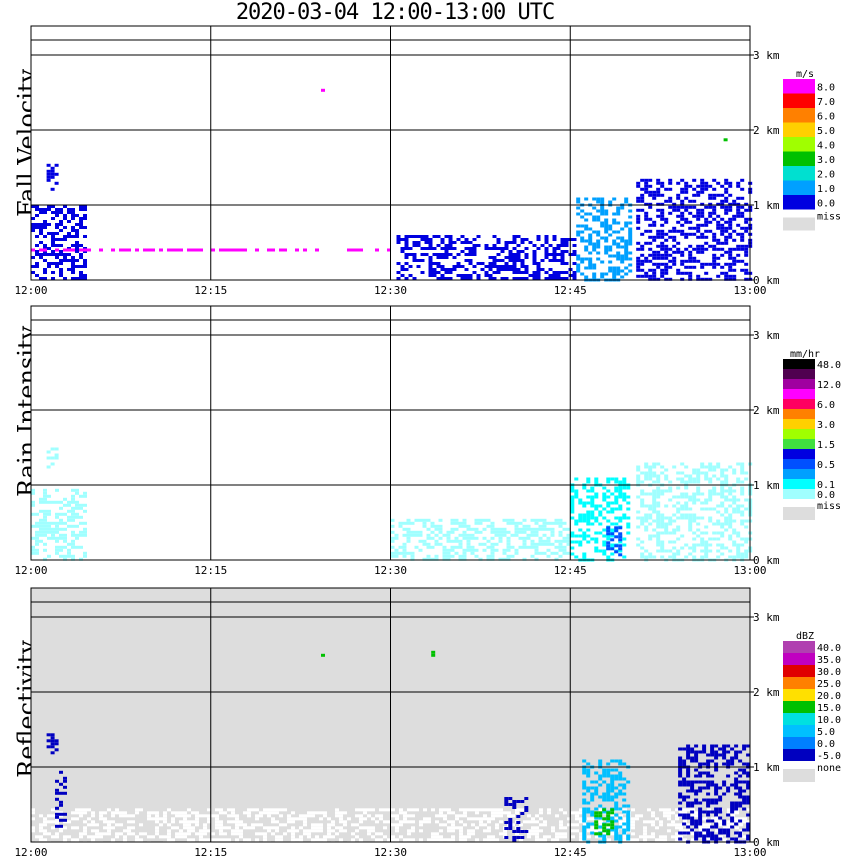 This screenshot has height=868, width=850. I want to click on x-tick-label: 12:45, so click(570, 570).